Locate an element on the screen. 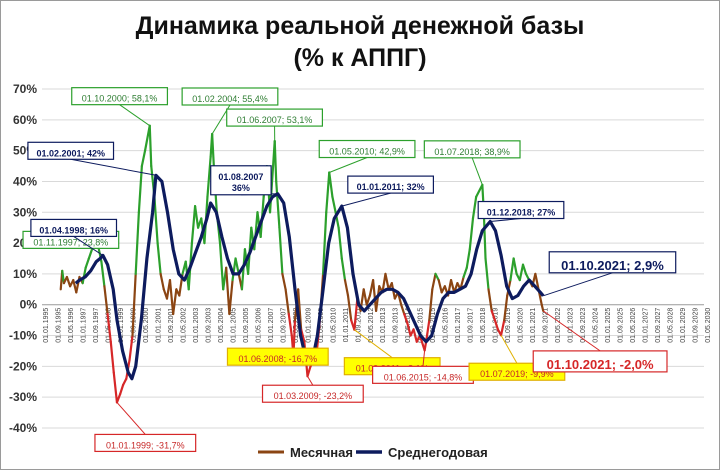  annotation-label: 01.10.2021; -2,0% is located at coordinates (600, 364).